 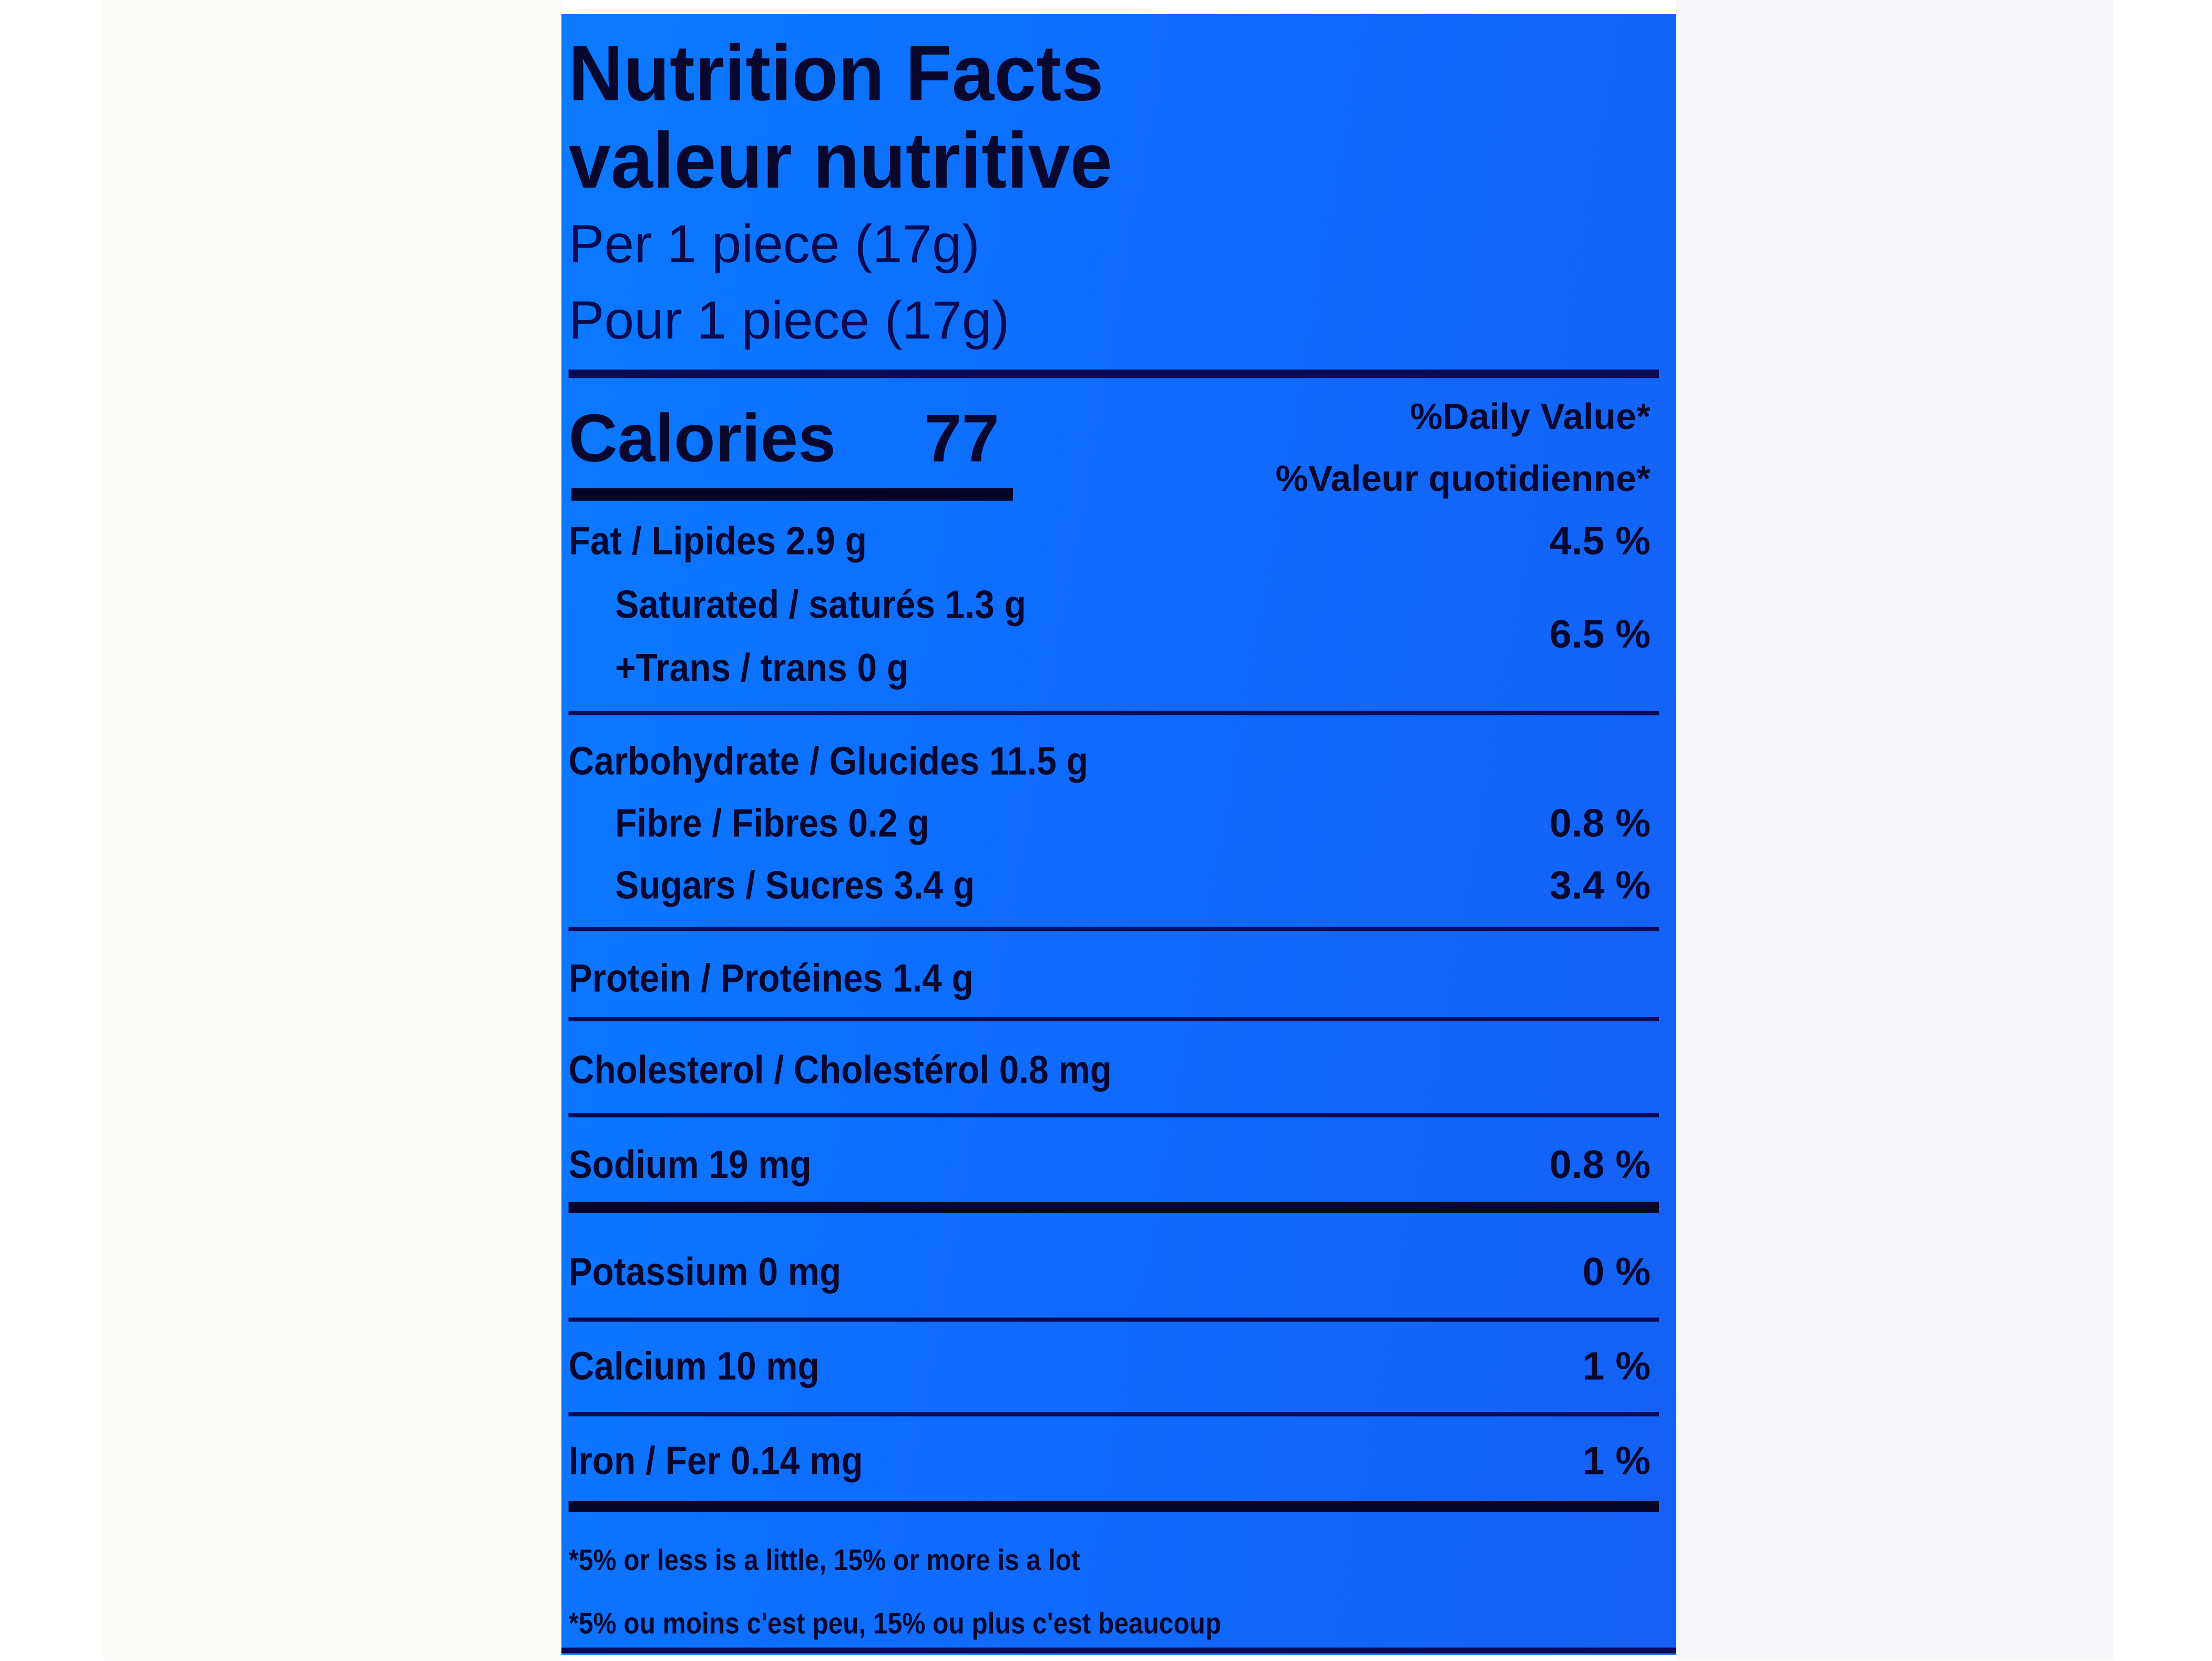 I want to click on saturated-trans-dv: 6.5 %, so click(x=1600, y=634).